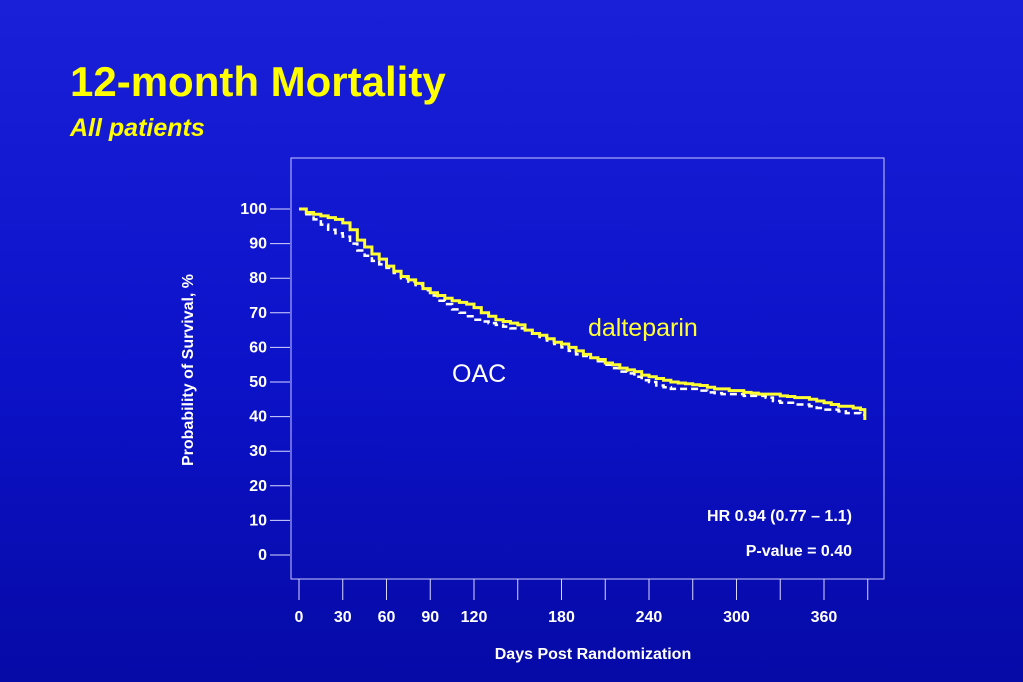 This screenshot has height=682, width=1023. What do you see at coordinates (643, 328) in the screenshot?
I see `series-label-dalteparin: dalteparin` at bounding box center [643, 328].